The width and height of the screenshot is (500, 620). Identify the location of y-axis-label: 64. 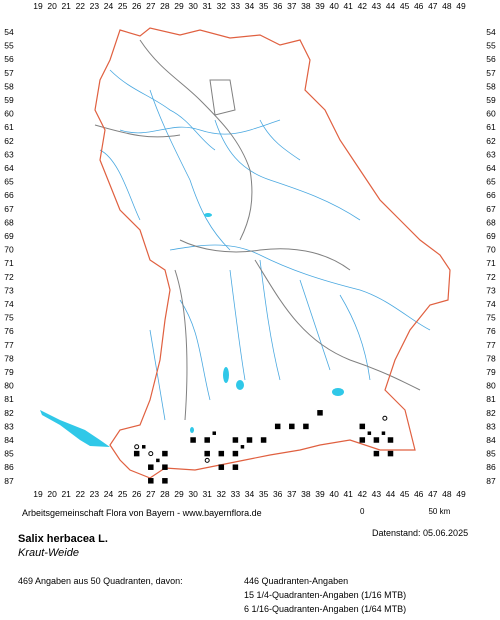
(9, 168).